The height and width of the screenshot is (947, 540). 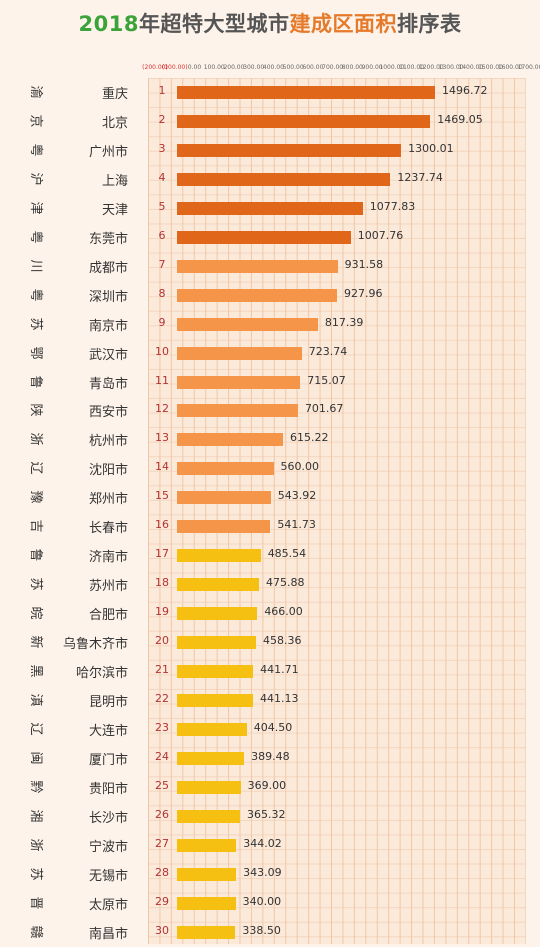 I want to click on chart-row: 苏 苏州市 18 475.88, so click(x=270, y=584).